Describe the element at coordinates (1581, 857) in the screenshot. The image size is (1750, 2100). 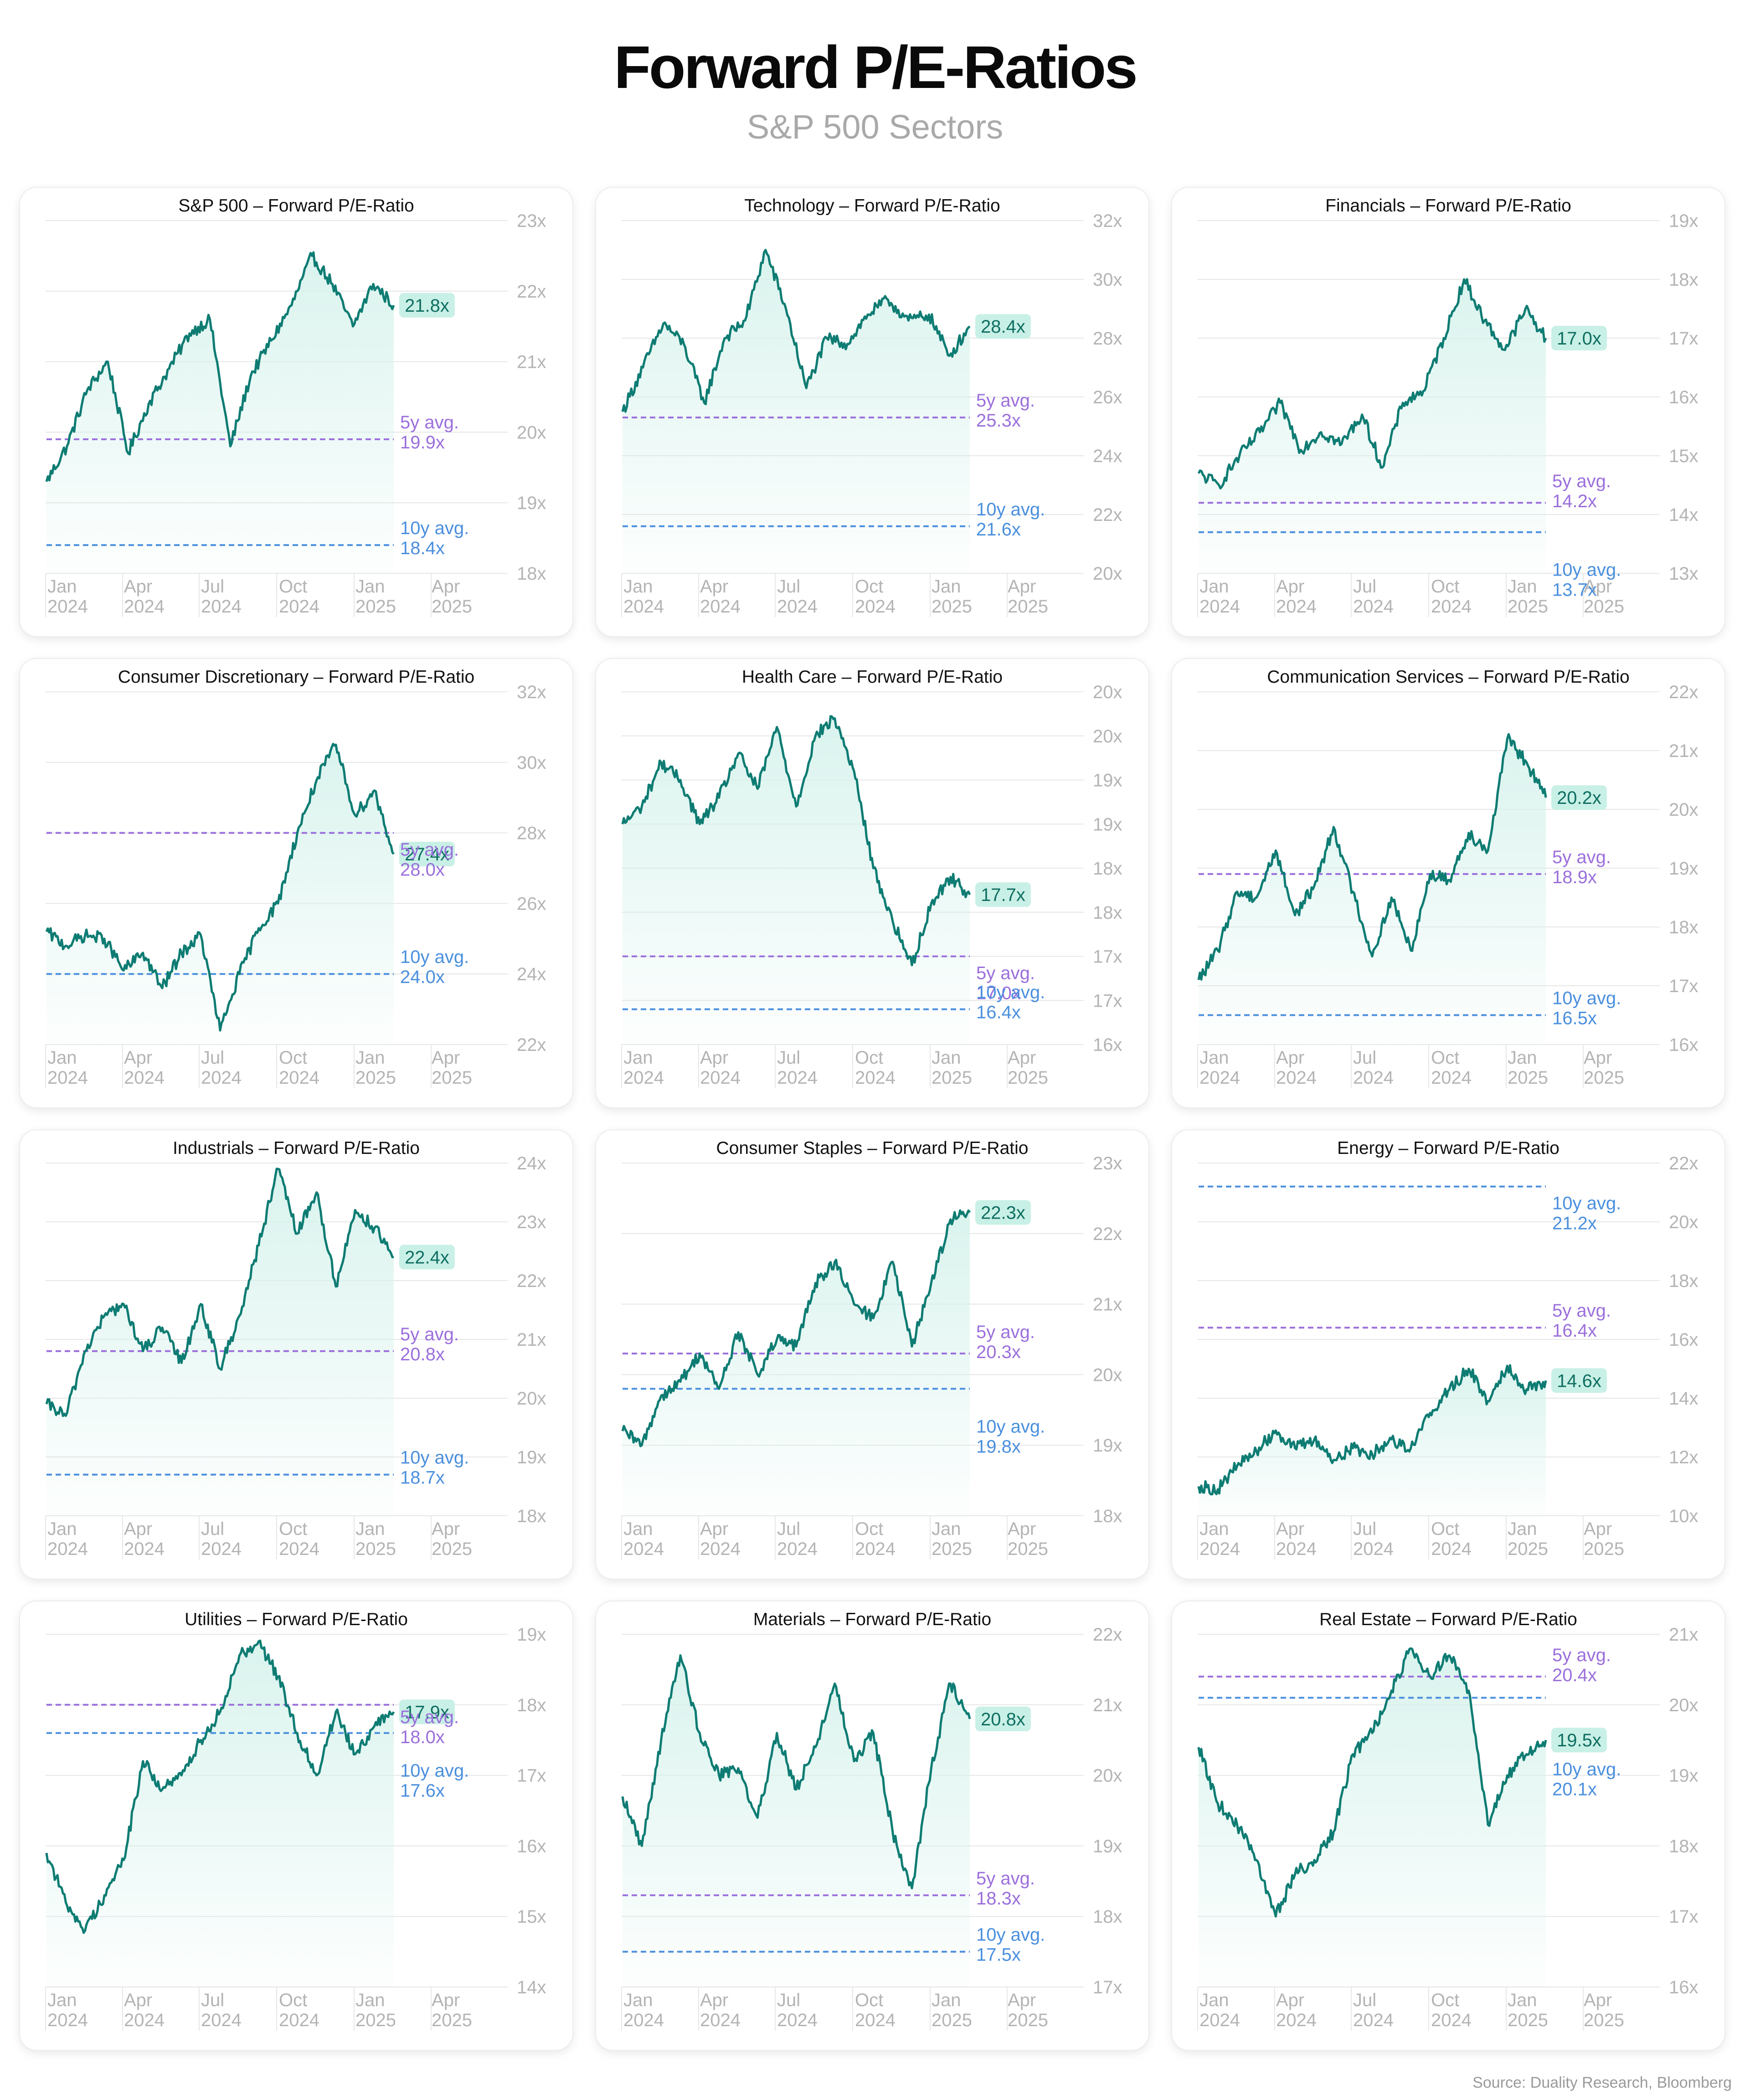
I see `avg-5y-label: 5y avg.` at that location.